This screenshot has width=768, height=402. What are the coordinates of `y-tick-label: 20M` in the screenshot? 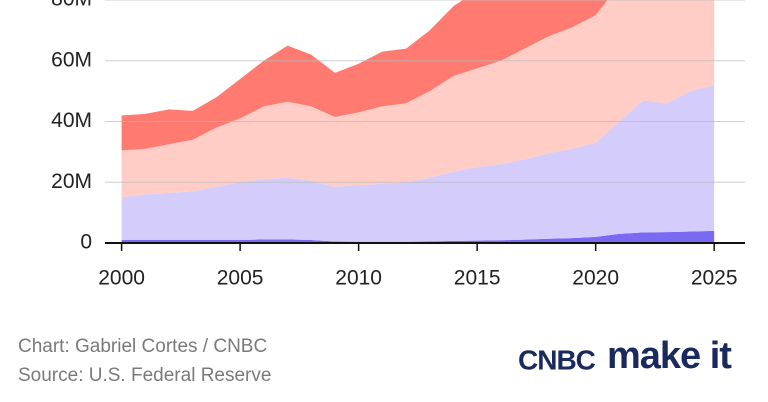 It's located at (71, 181).